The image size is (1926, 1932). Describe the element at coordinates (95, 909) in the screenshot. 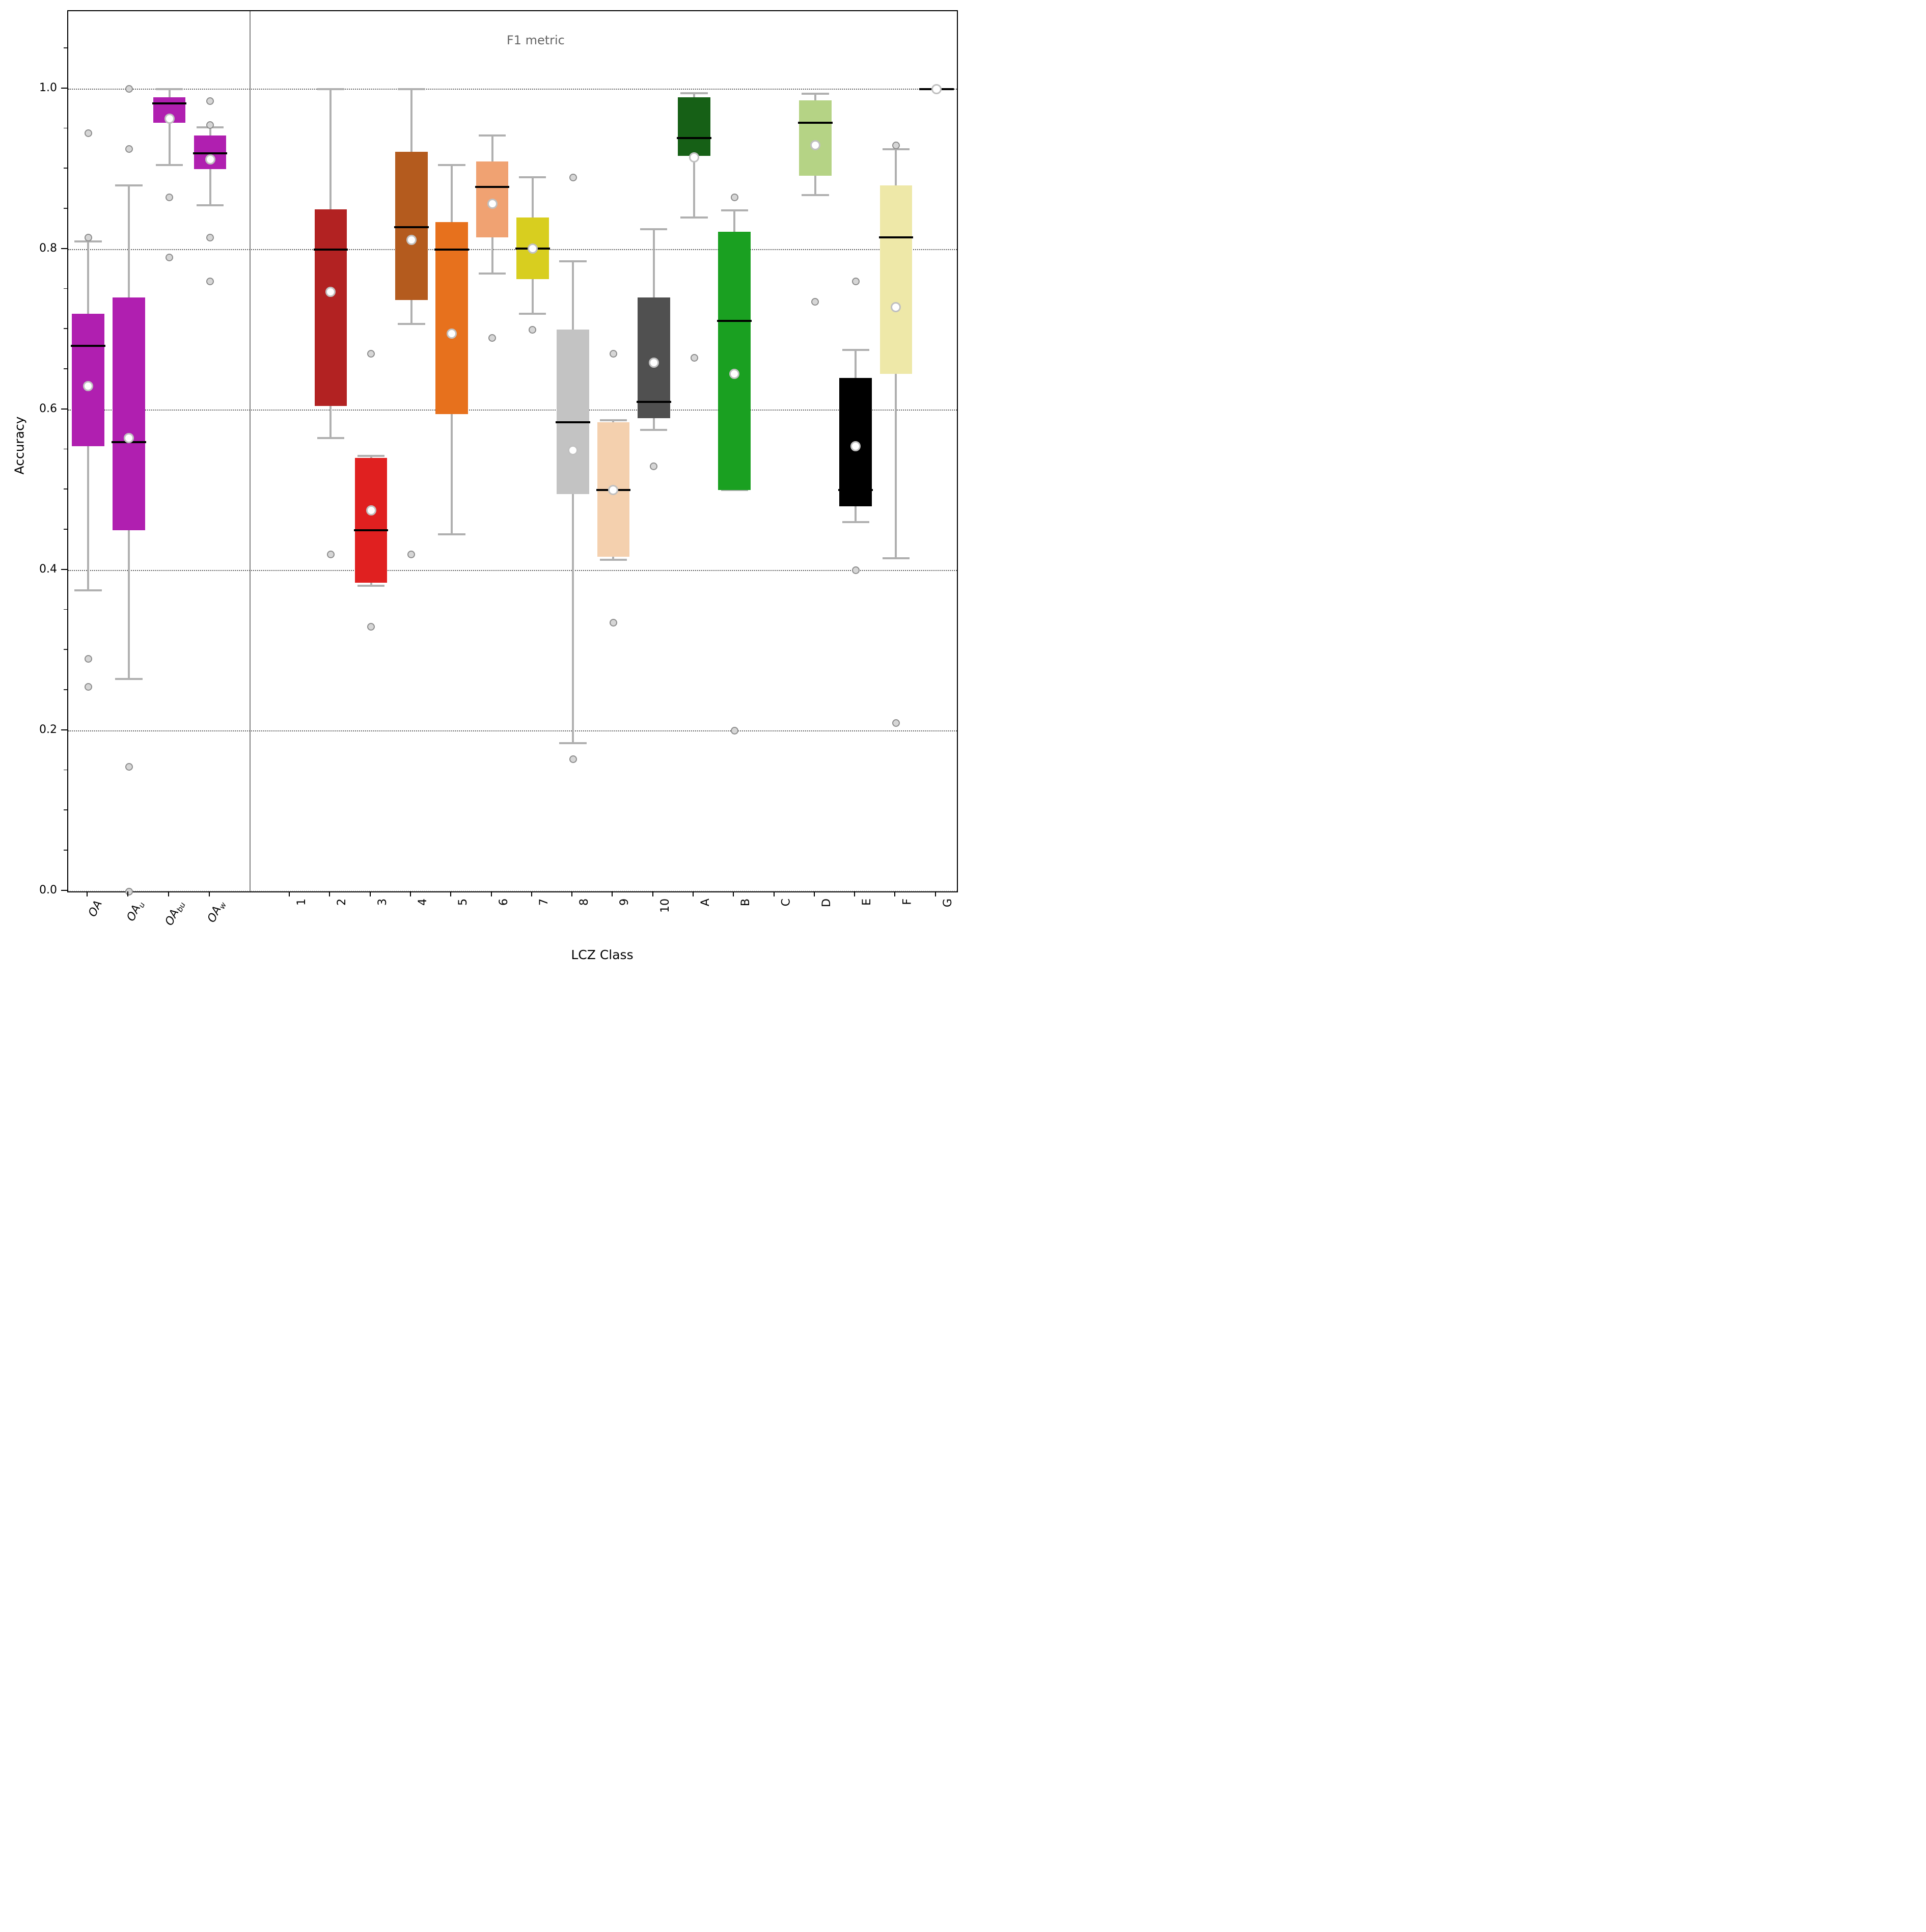

I see `x-tick-label-main: OA` at that location.